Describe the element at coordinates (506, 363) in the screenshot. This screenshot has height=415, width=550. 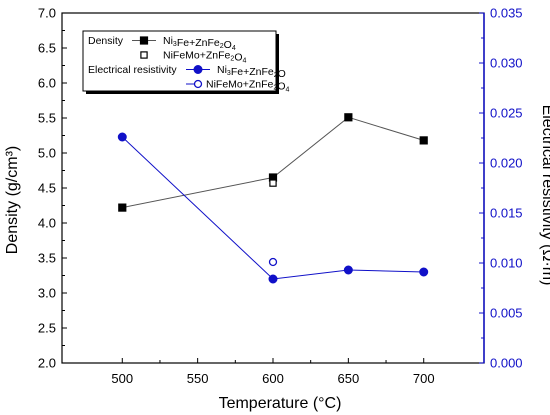
I see `right-tick-label: 0.000` at that location.